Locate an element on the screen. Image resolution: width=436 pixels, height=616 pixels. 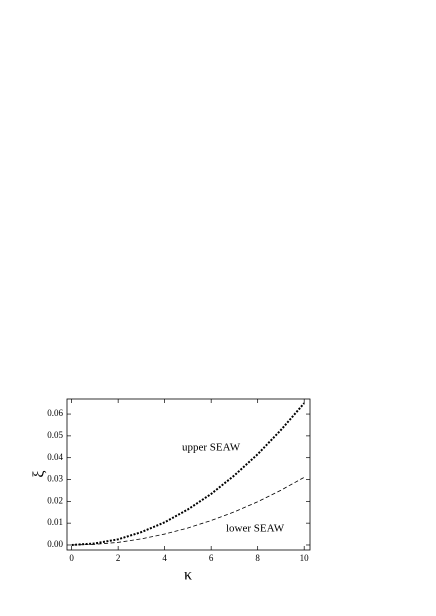
y-tick-label: 0.05 is located at coordinates (55, 435).